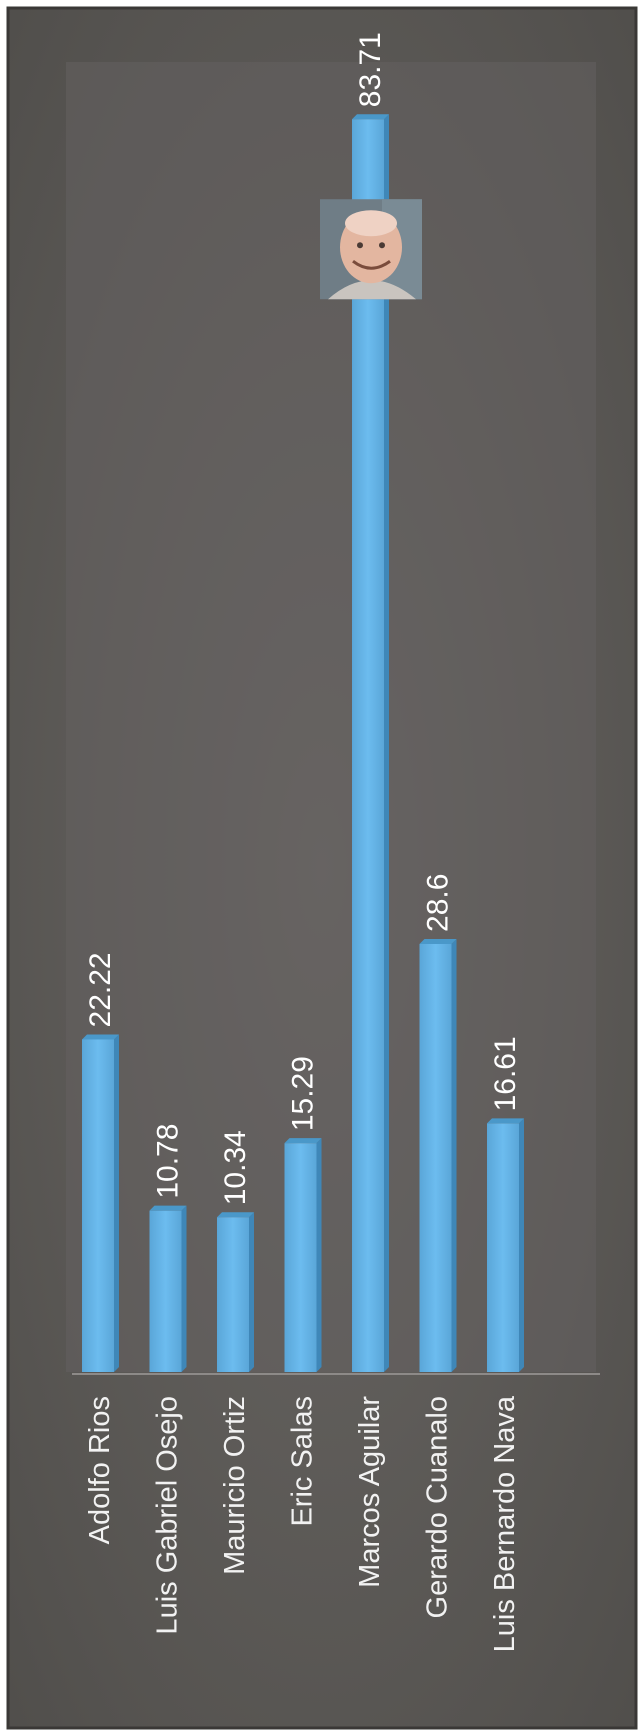 Image resolution: width=644 pixels, height=1736 pixels. I want to click on avatar, so click(371, 249).